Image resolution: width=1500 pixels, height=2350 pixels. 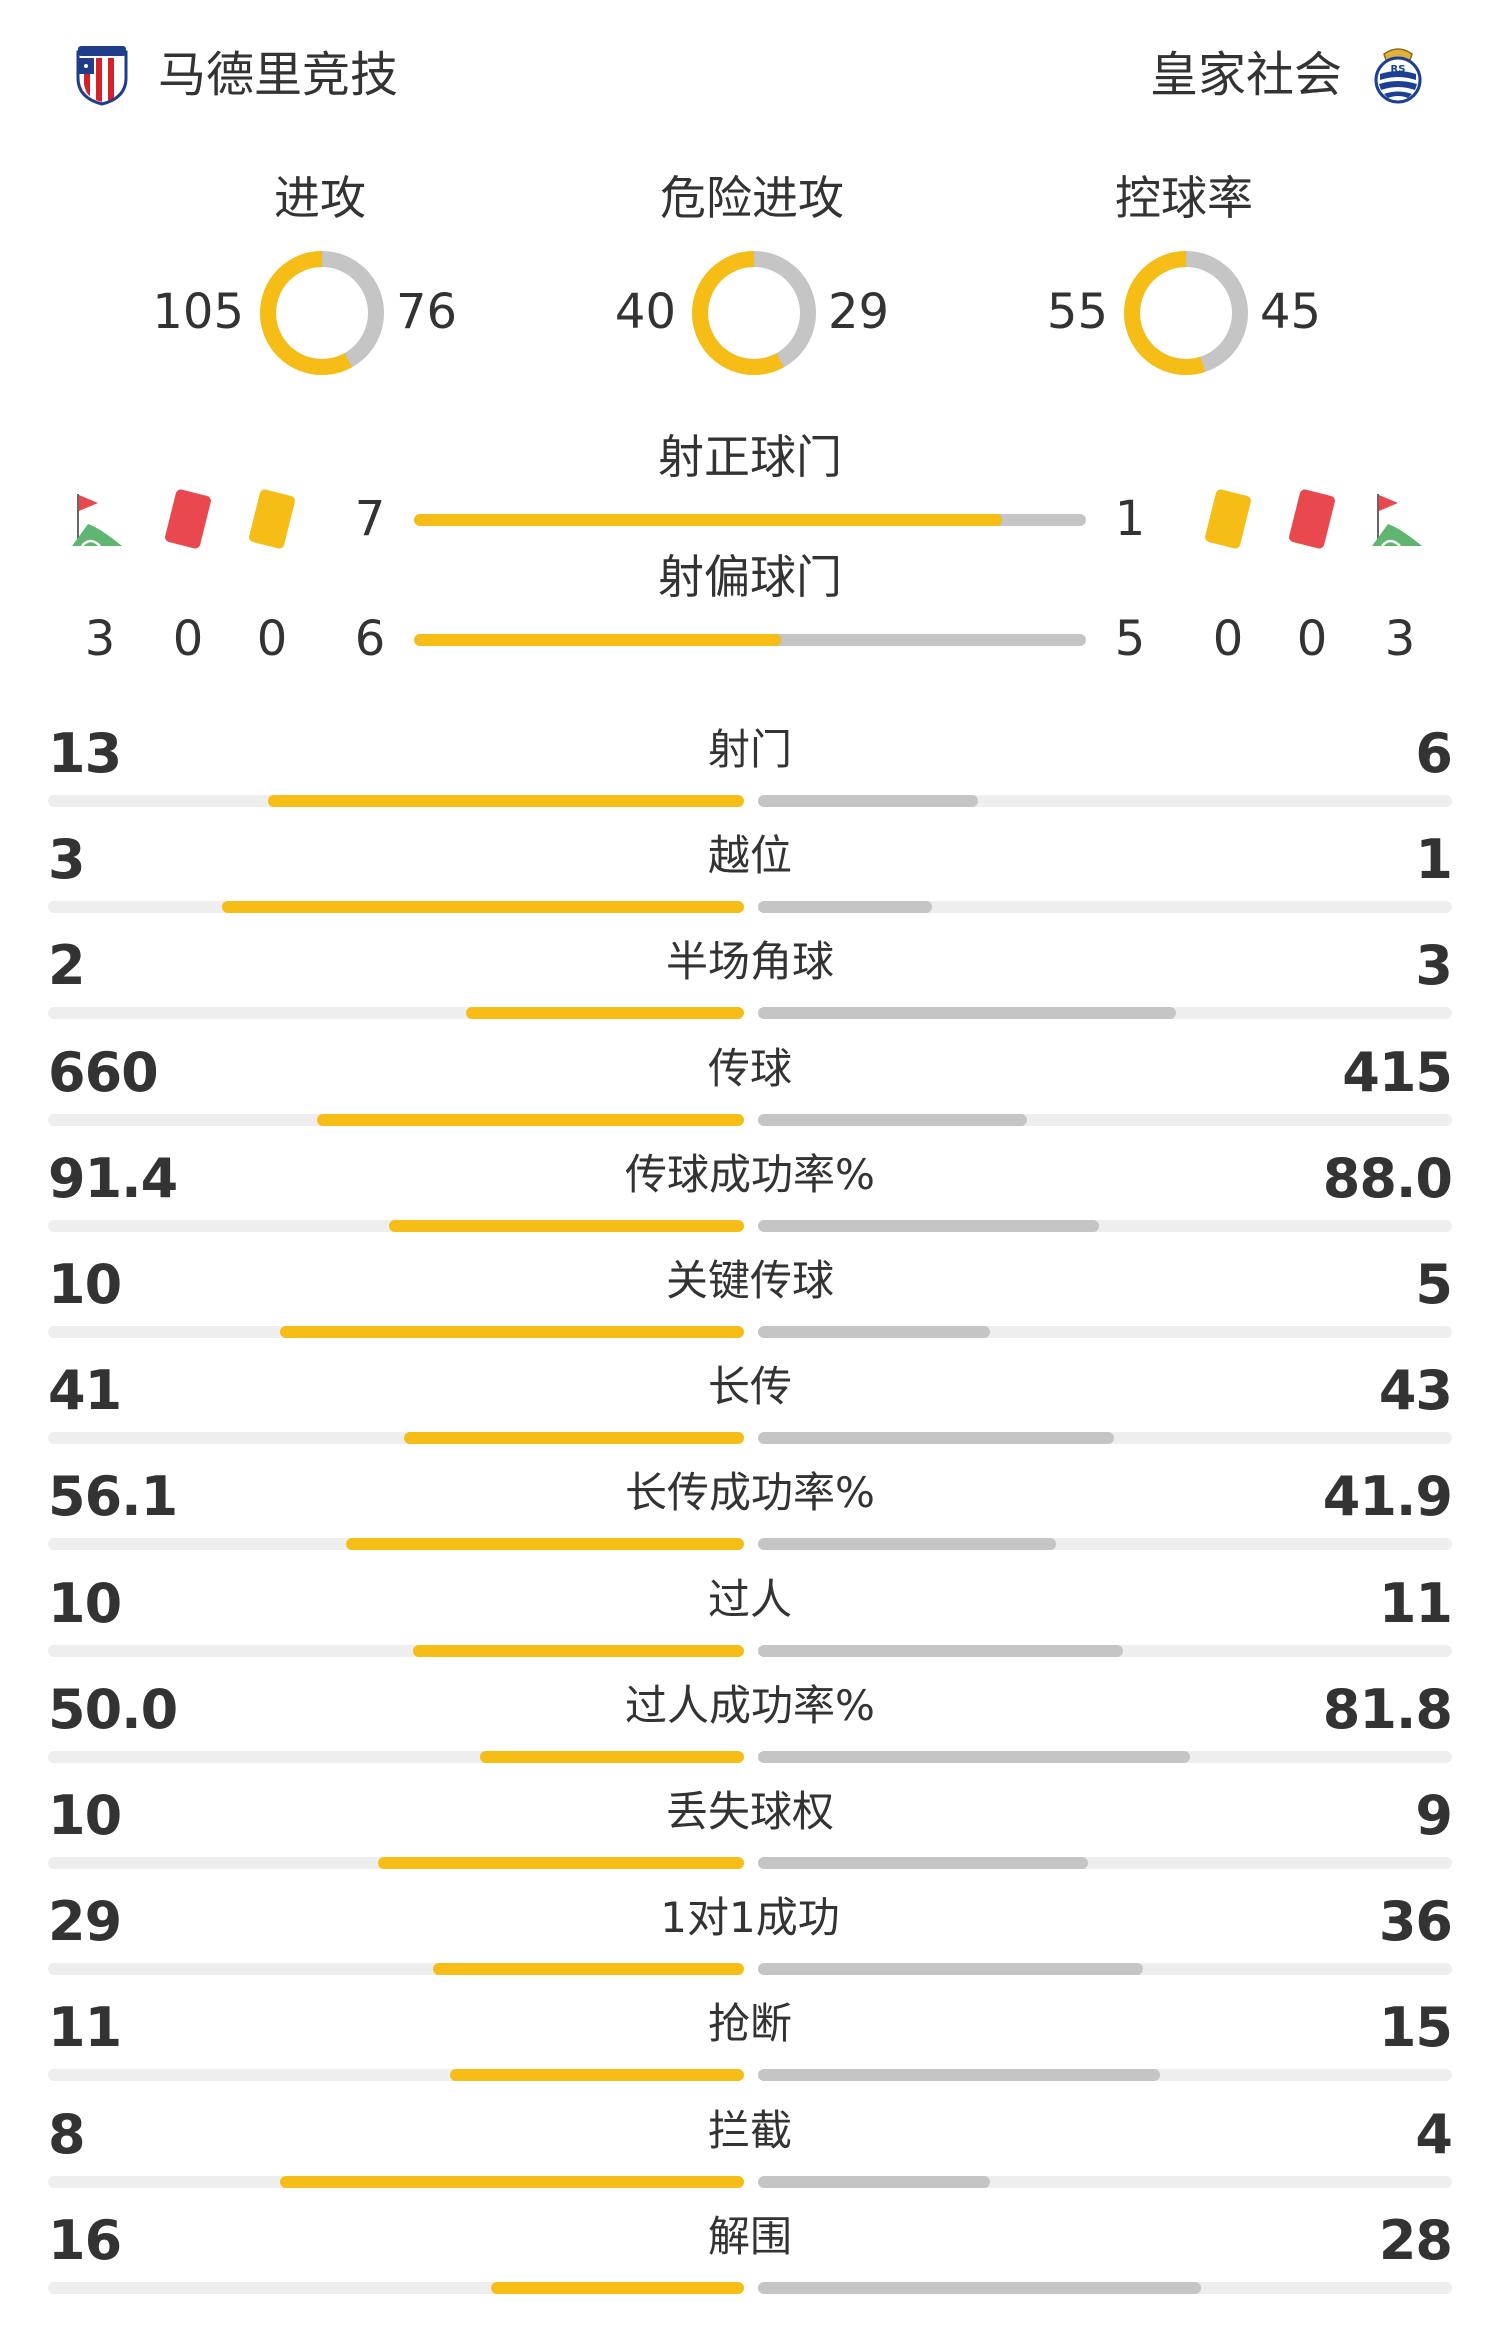 I want to click on attack-home-value: 105, so click(x=198, y=312).